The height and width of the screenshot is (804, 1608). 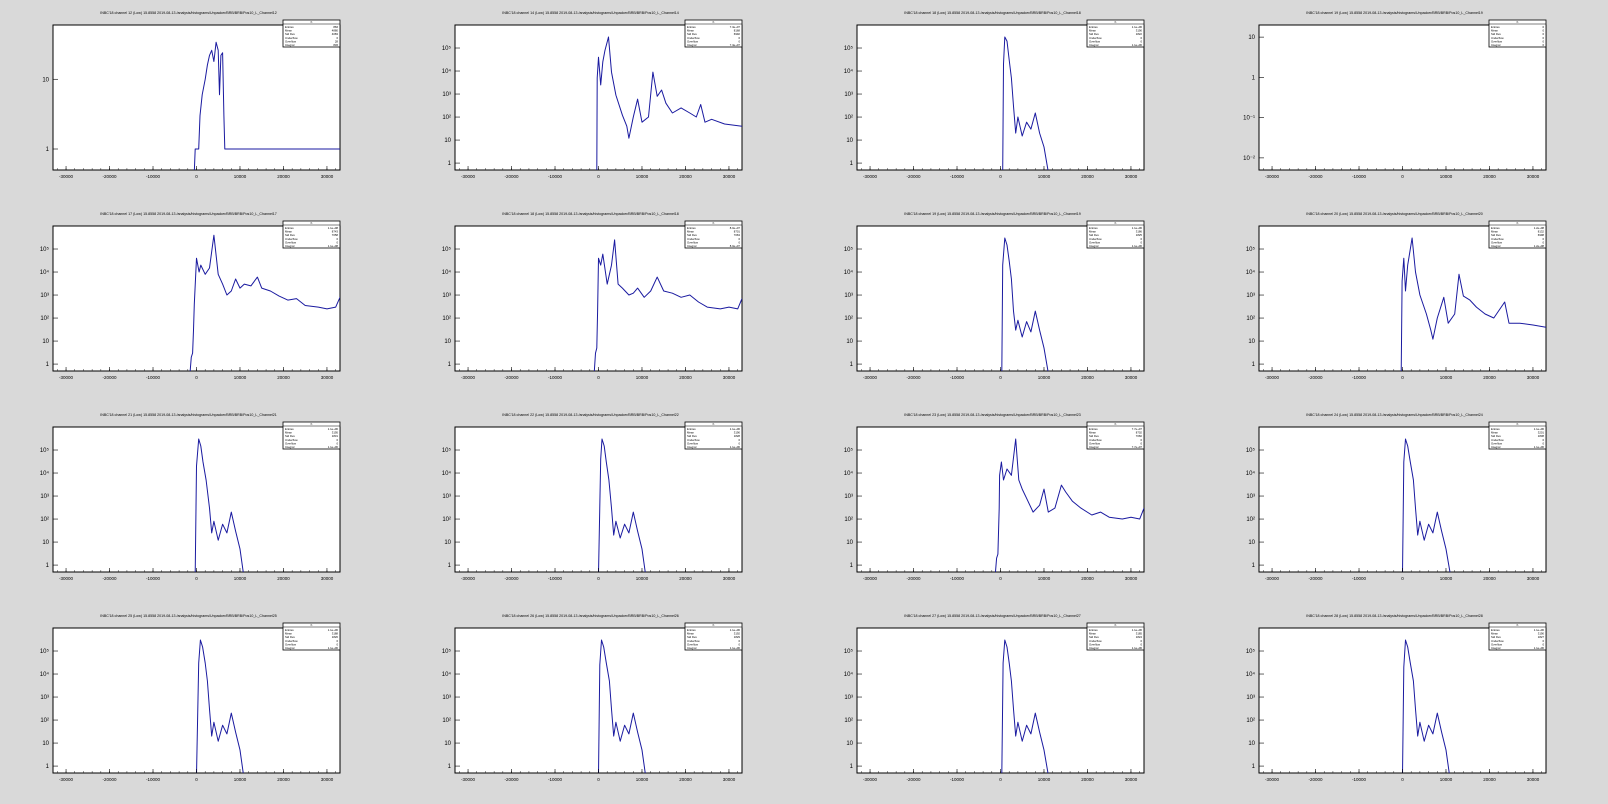 I want to click on stats-value: 1831, so click(x=335, y=436).